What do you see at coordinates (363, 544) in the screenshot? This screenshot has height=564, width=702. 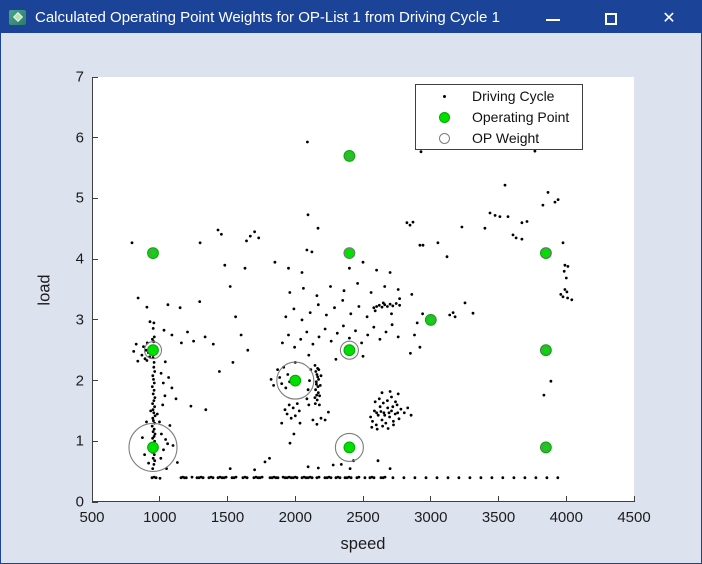 I see `x-axis-label: speed` at bounding box center [363, 544].